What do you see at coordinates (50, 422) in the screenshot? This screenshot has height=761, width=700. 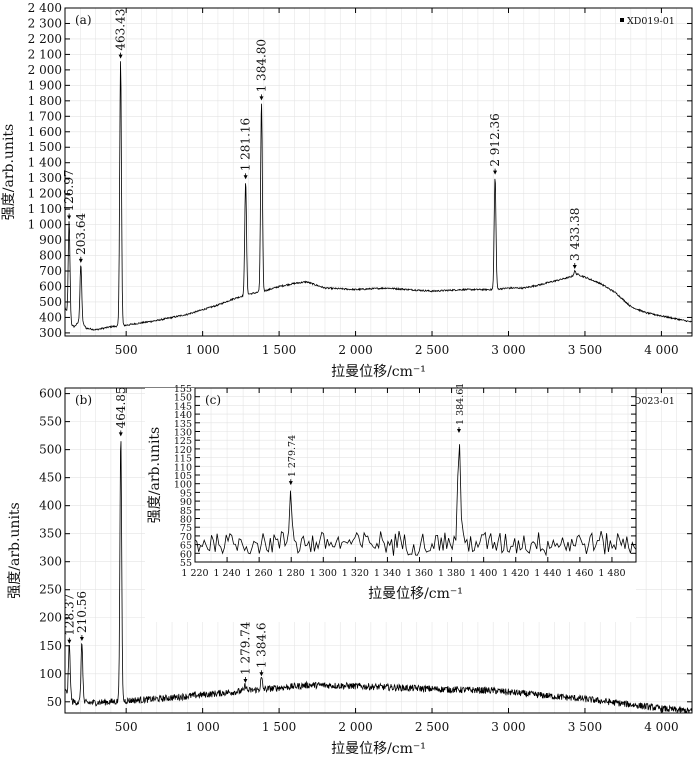 I see `y-tick-label: 550` at bounding box center [50, 422].